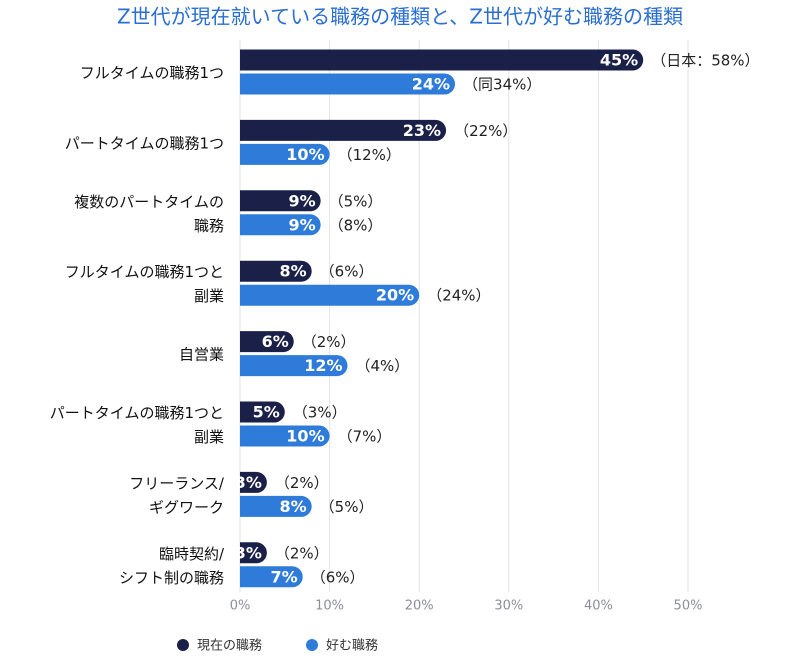 The height and width of the screenshot is (662, 800). Describe the element at coordinates (598, 606) in the screenshot. I see `x-tick-label: 40%` at that location.